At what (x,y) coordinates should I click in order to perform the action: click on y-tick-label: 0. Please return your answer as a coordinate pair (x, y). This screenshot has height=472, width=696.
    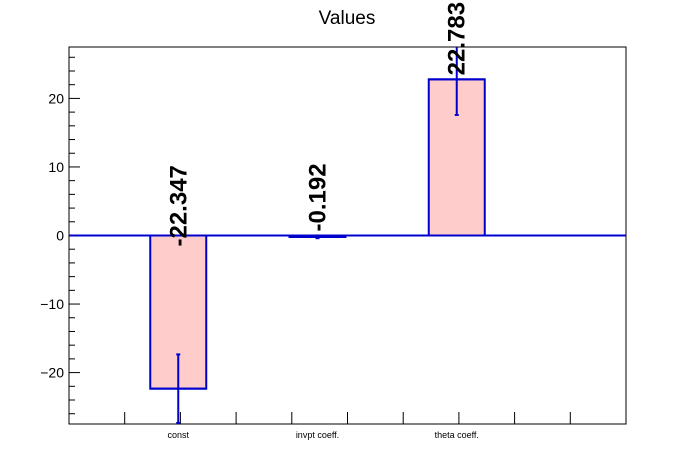
    Looking at the image, I should click on (60, 236).